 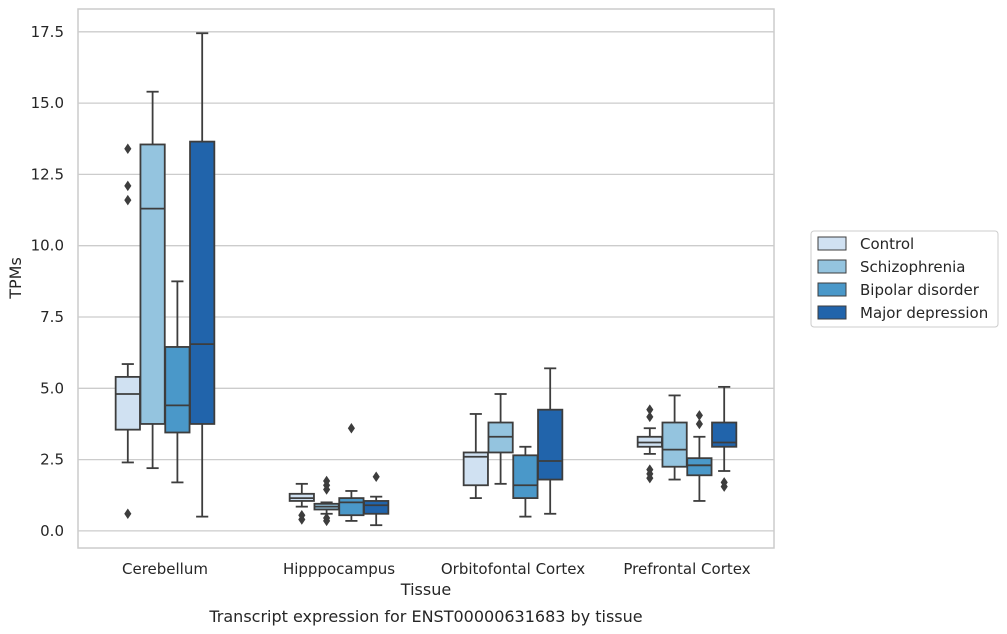 I want to click on y-tick-label: 7.5, so click(x=52, y=317).